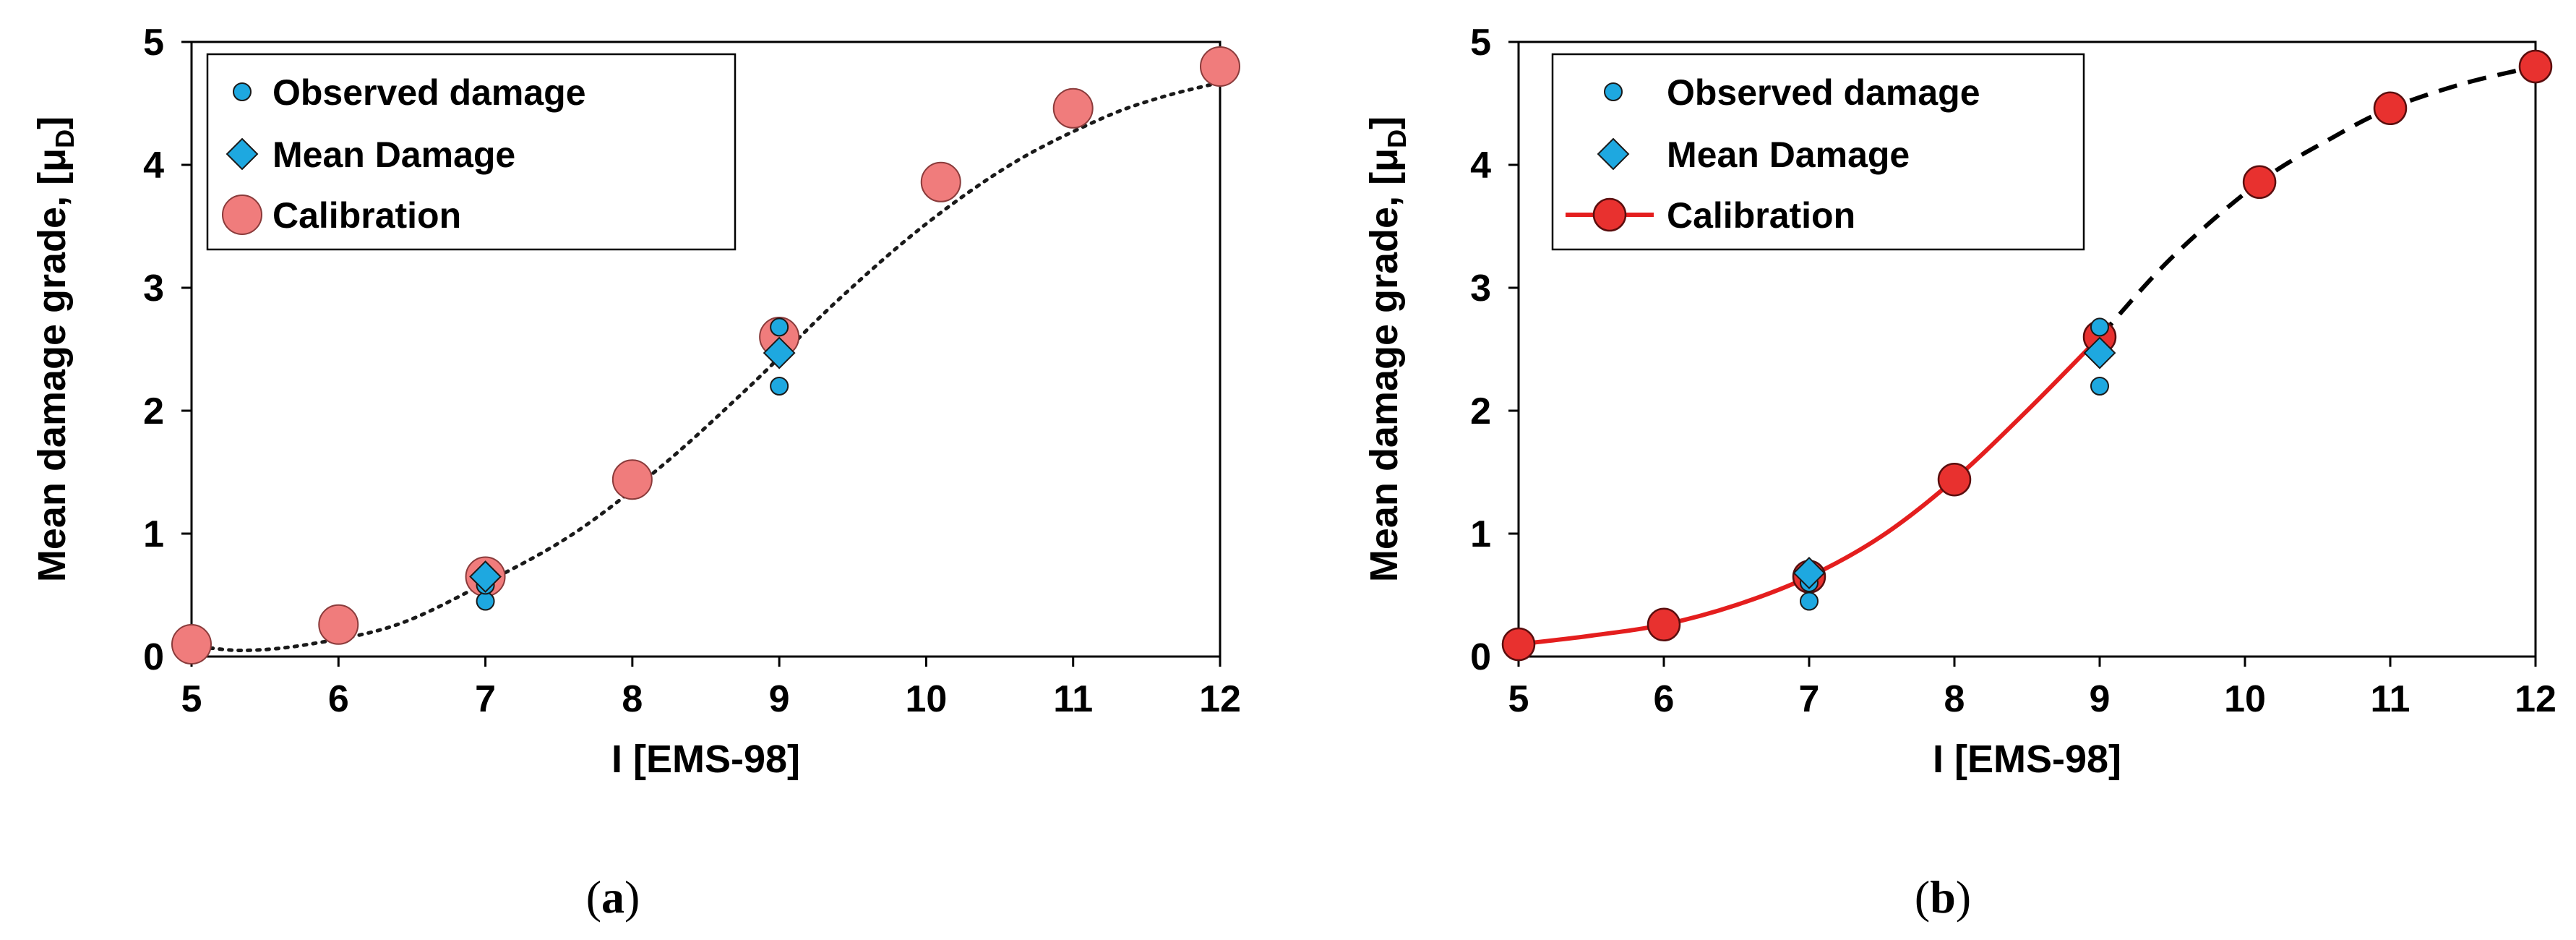 The width and height of the screenshot is (2576, 940). I want to click on caption-letter: a, so click(613, 897).